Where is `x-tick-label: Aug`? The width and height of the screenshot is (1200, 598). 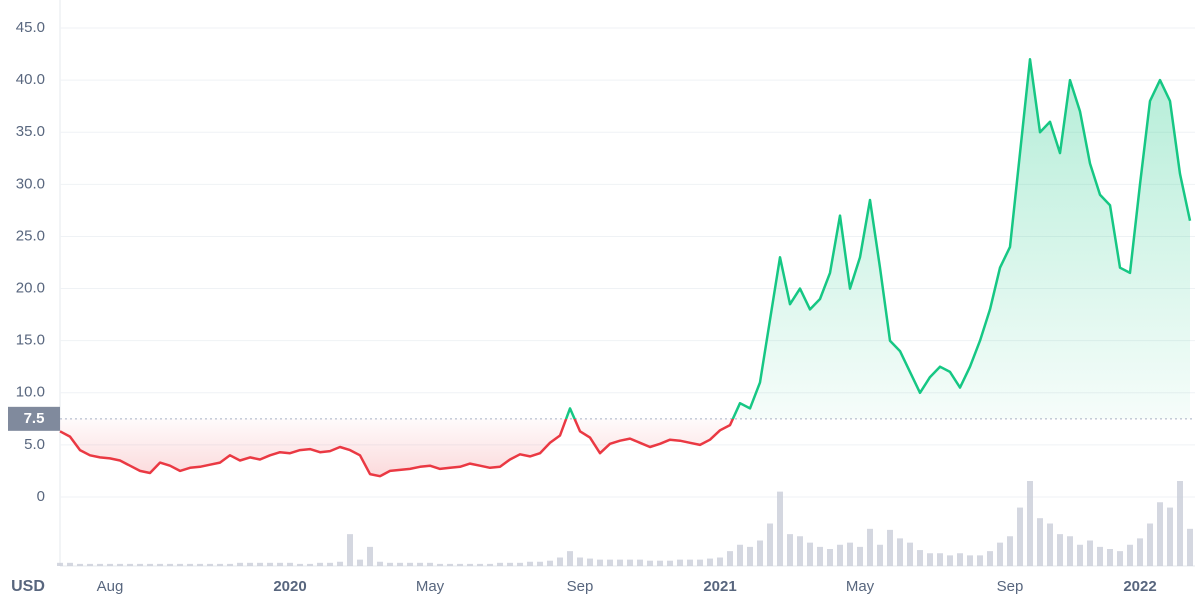 x-tick-label: Aug is located at coordinates (110, 586).